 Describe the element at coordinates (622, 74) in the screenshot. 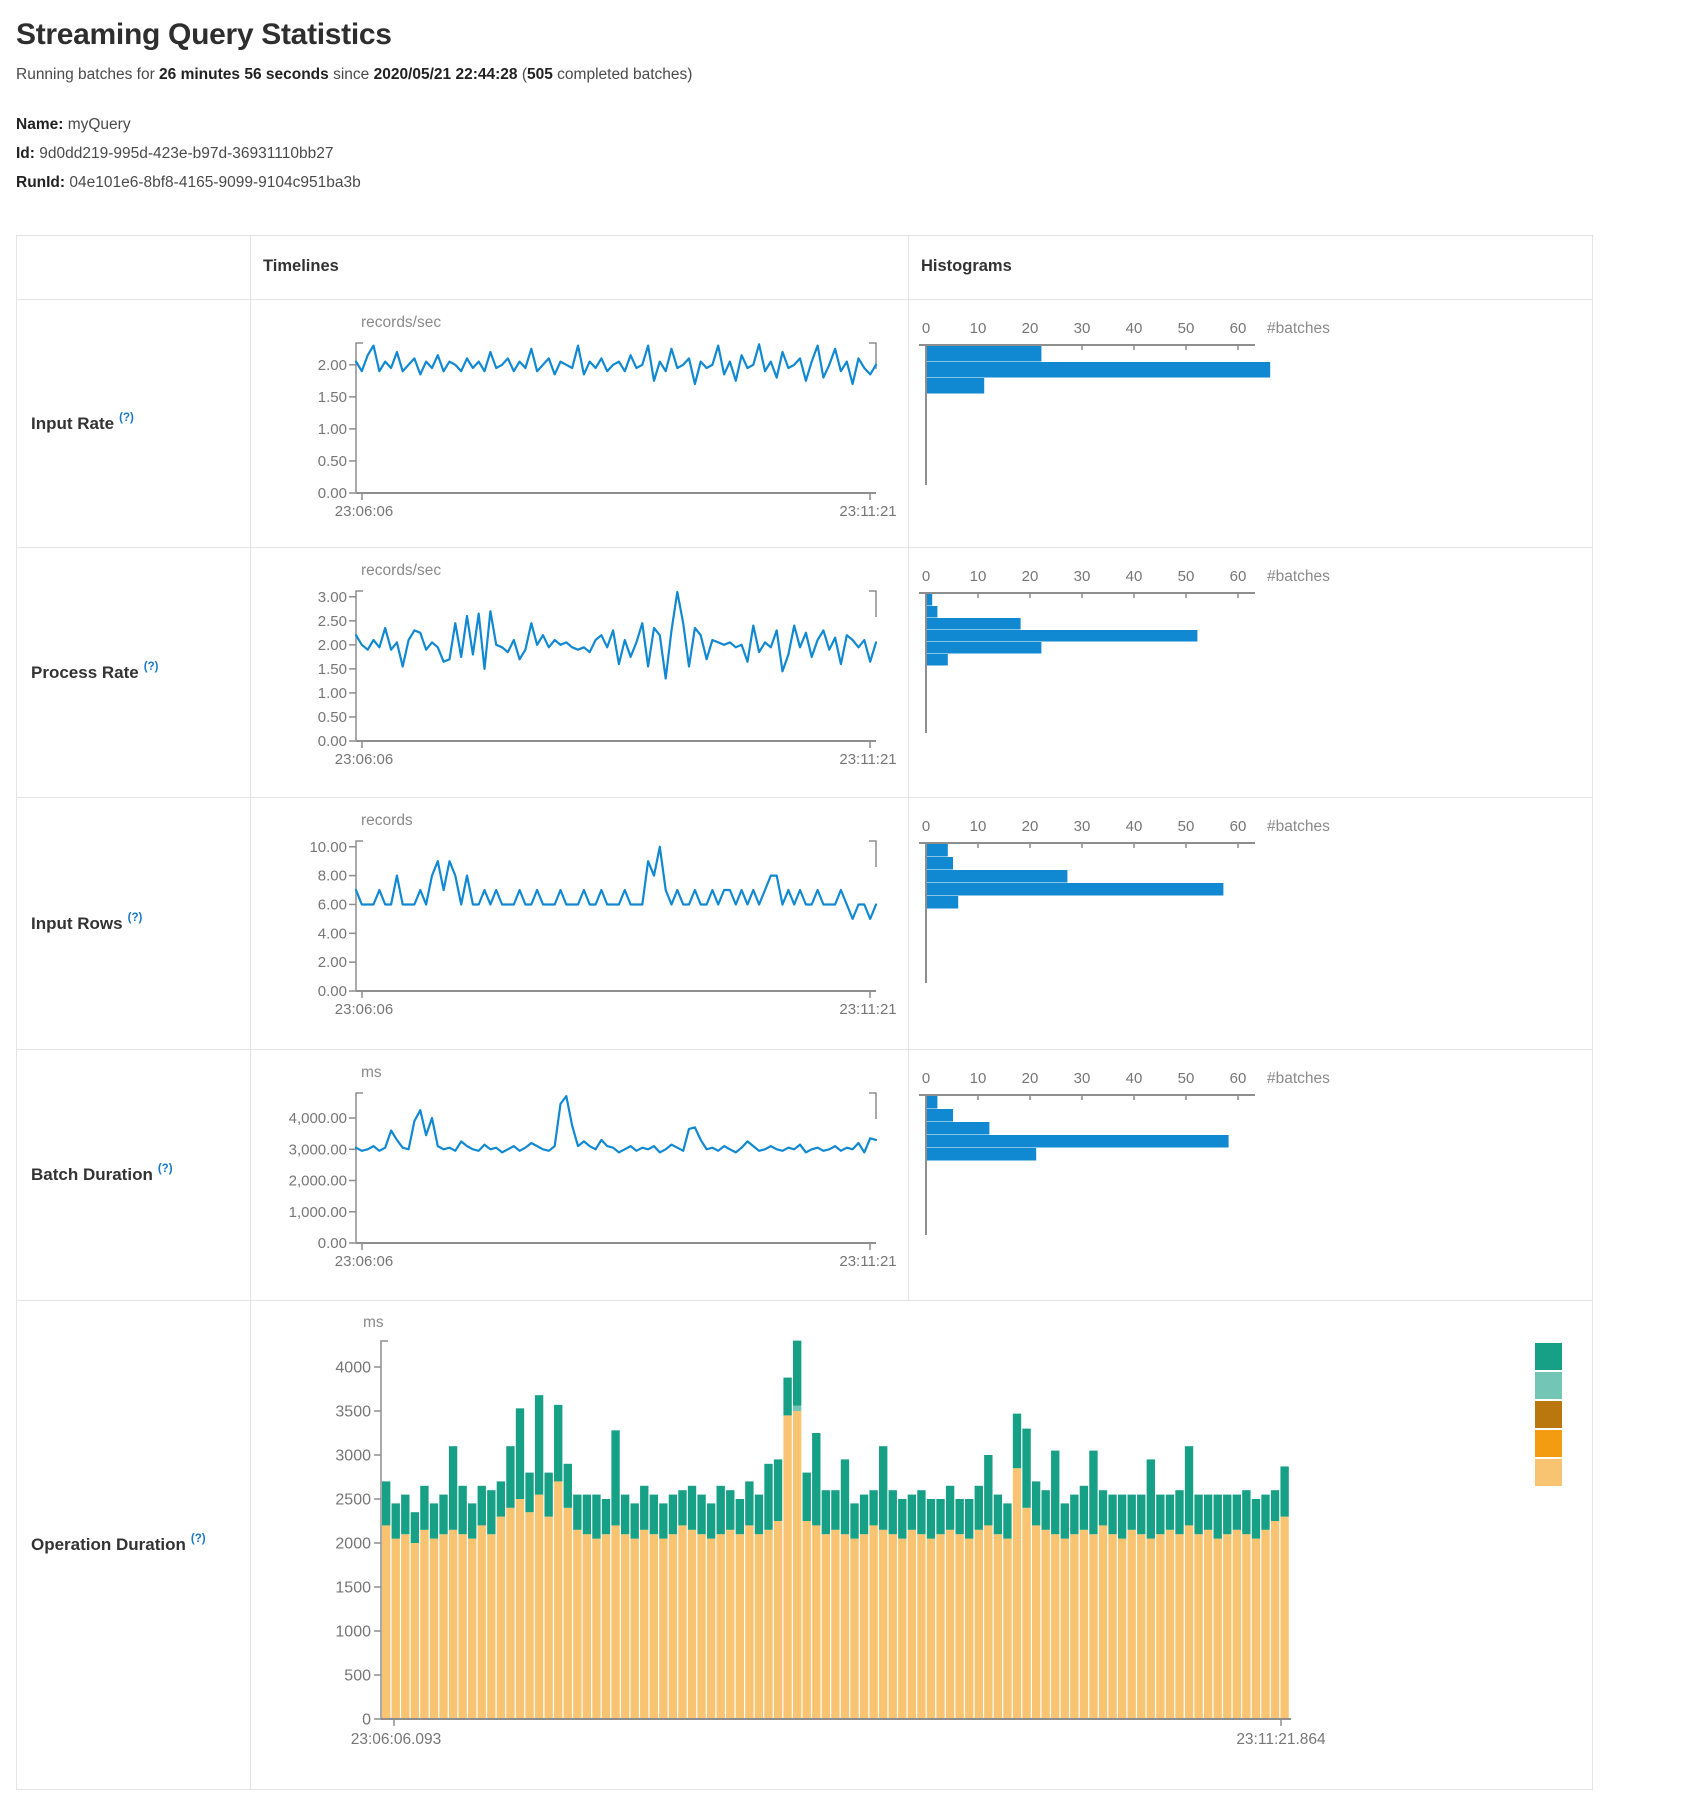

I see `summary-suffix: completed batches)` at that location.